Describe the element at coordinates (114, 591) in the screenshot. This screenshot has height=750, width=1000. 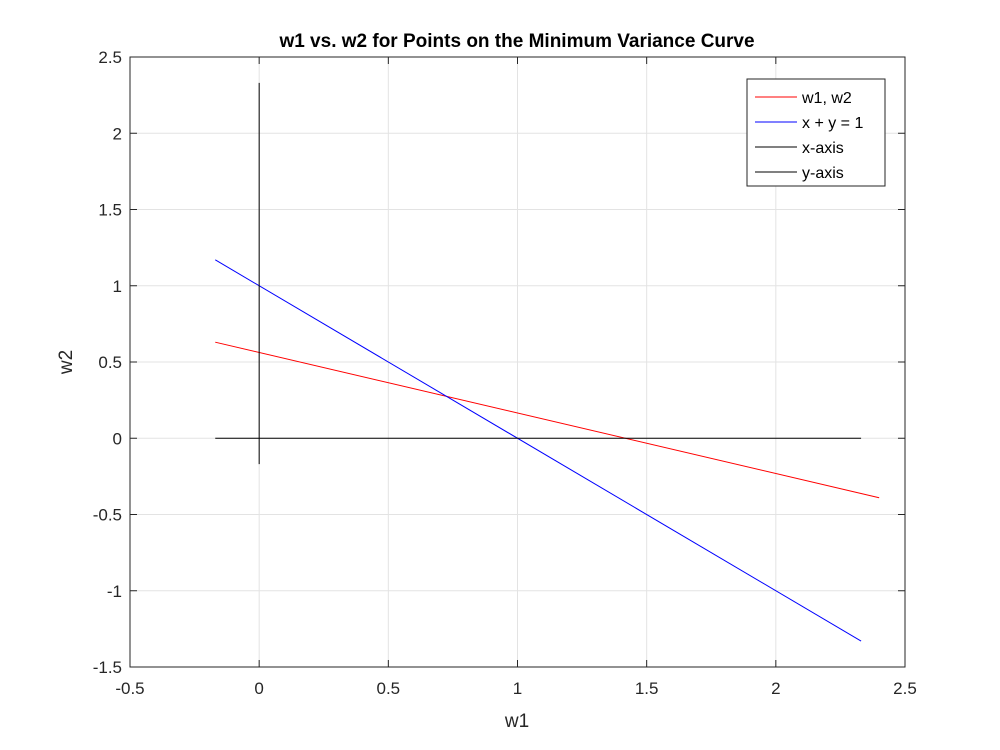
I see `y-tick-label: -1` at that location.